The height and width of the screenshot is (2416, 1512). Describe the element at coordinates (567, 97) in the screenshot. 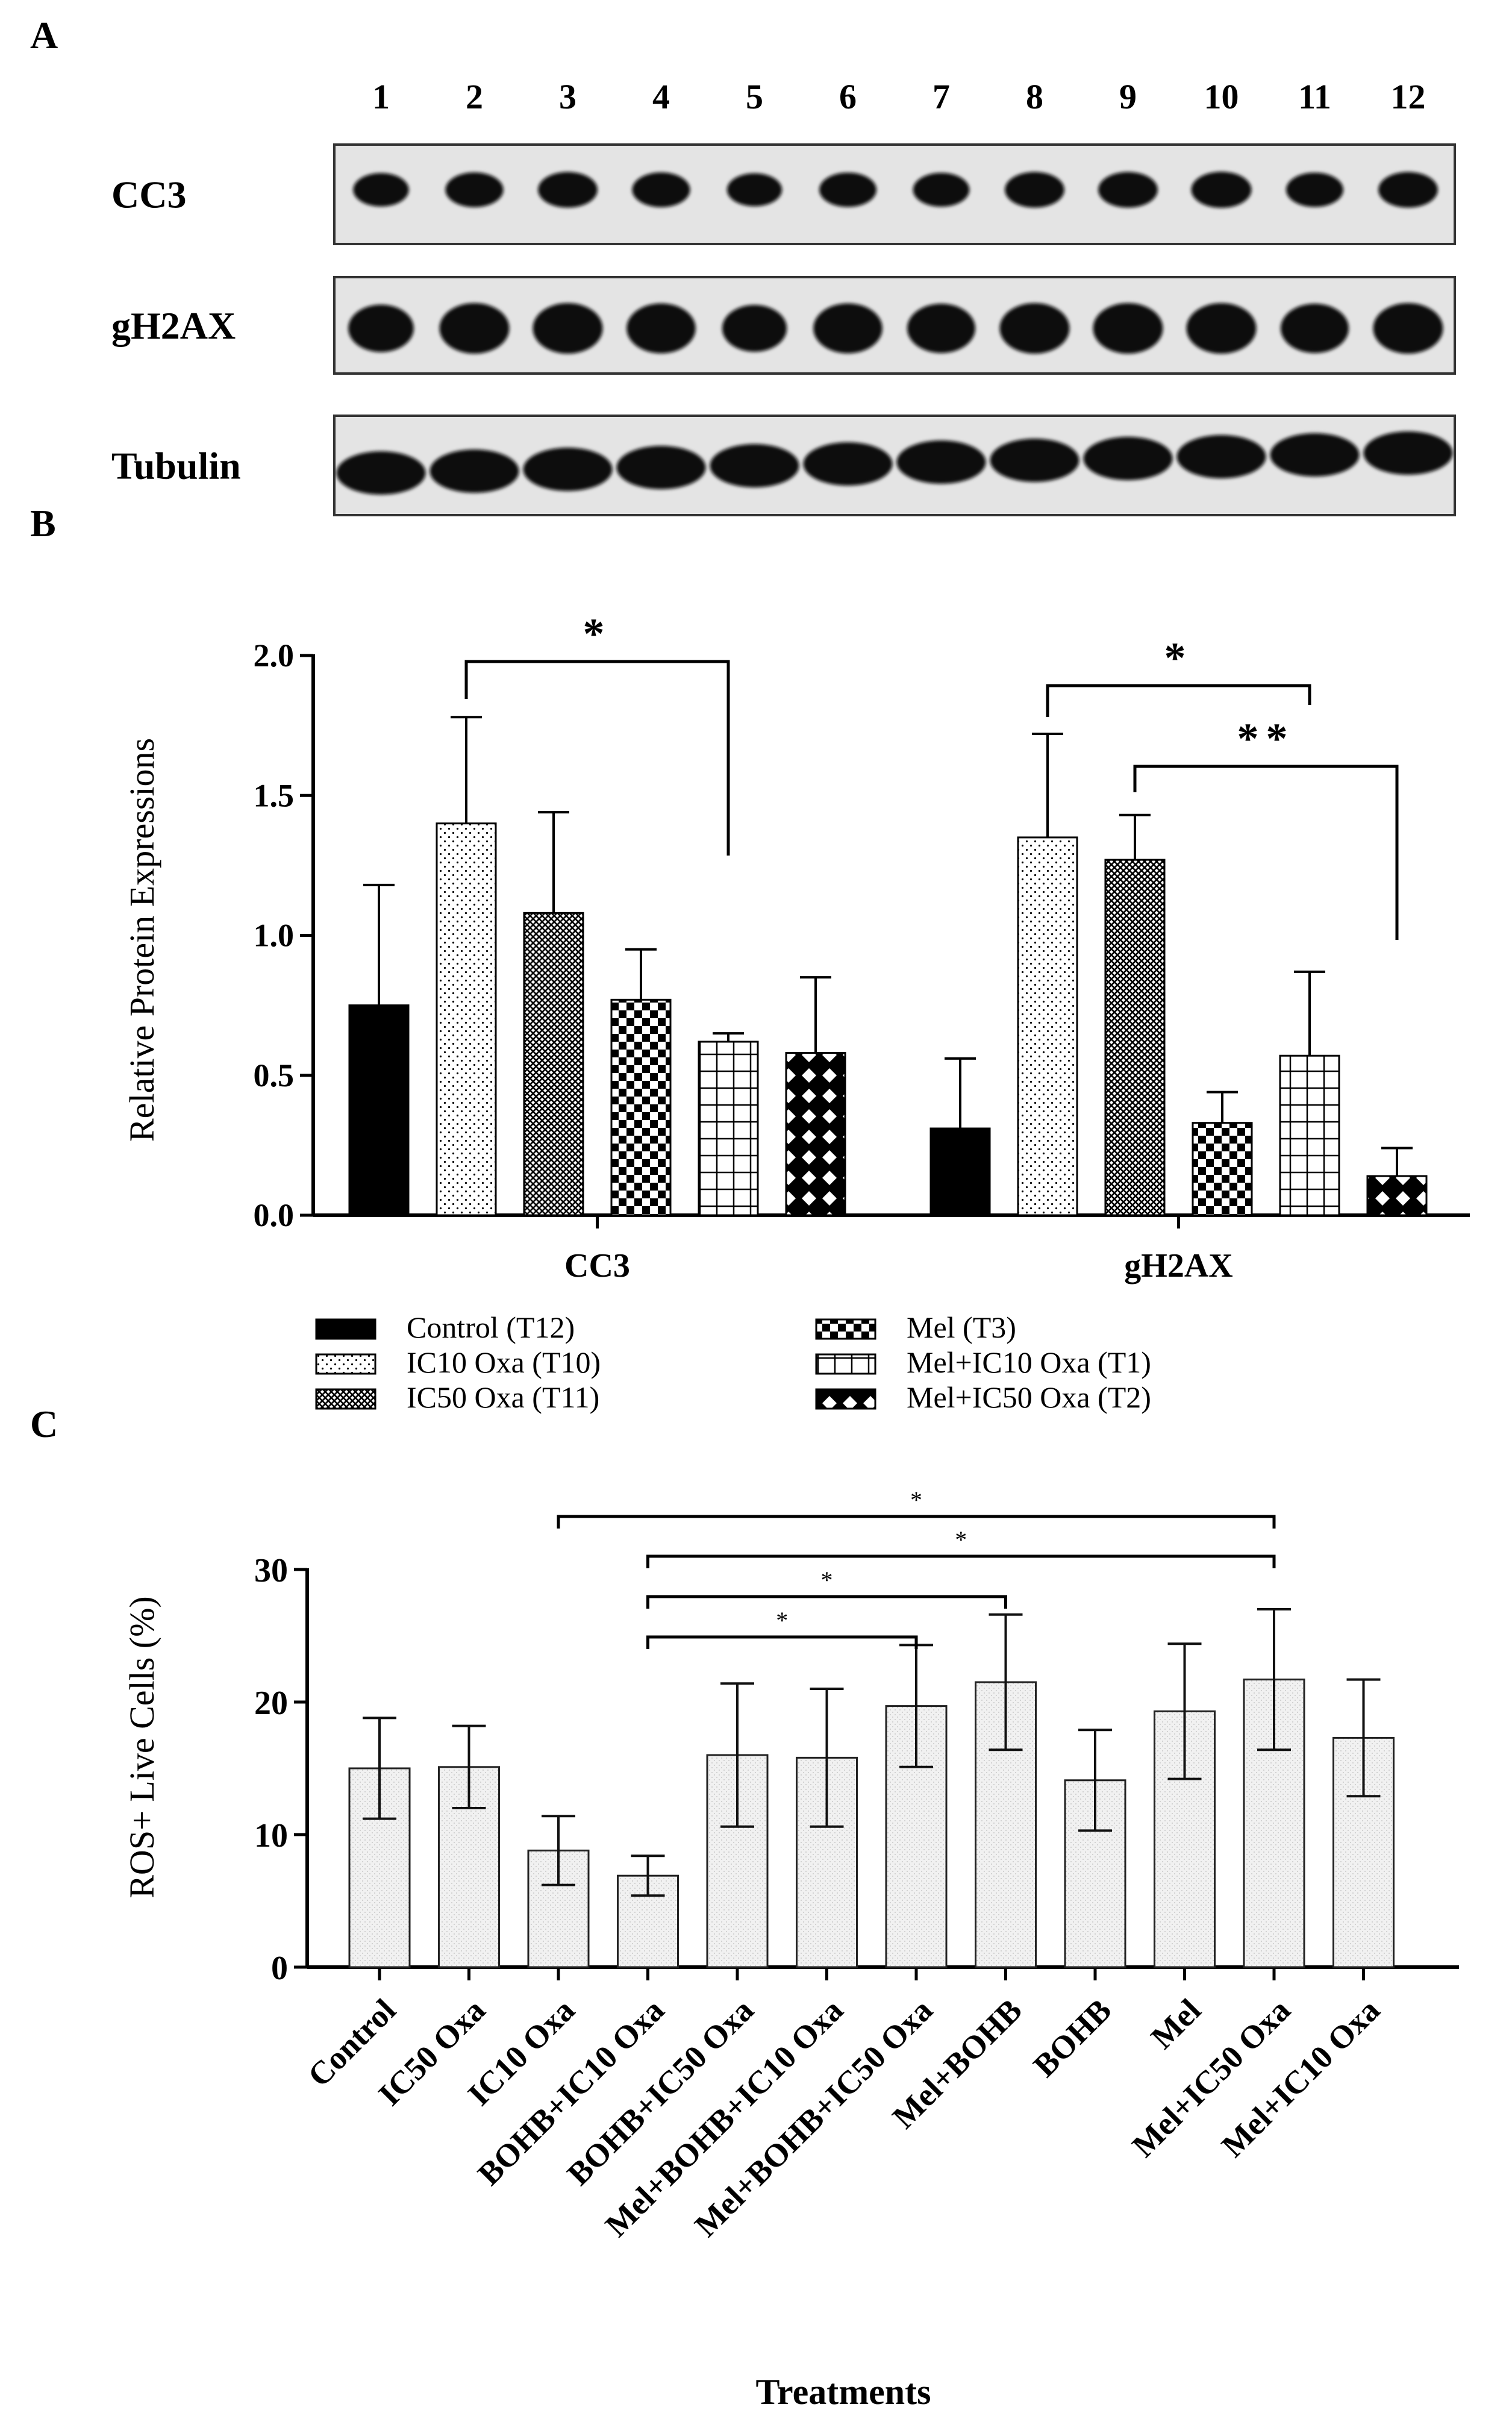

I see `lane-number-3: 3` at that location.